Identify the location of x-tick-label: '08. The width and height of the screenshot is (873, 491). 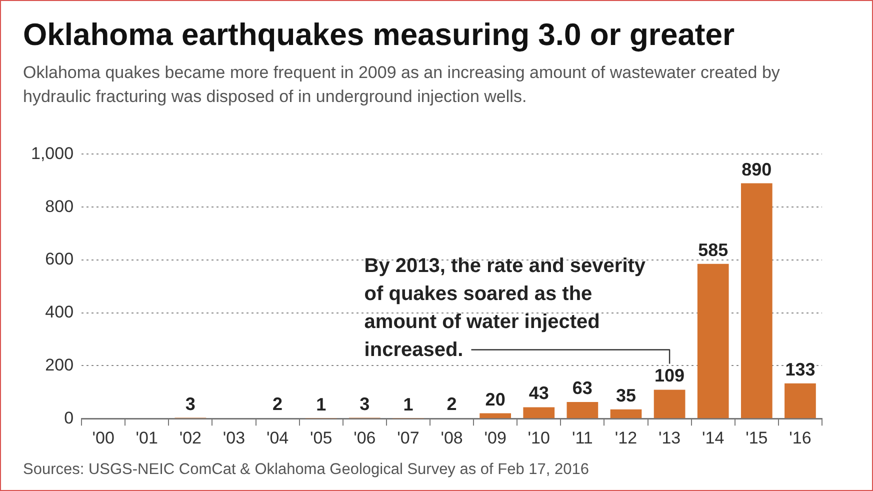
(451, 438).